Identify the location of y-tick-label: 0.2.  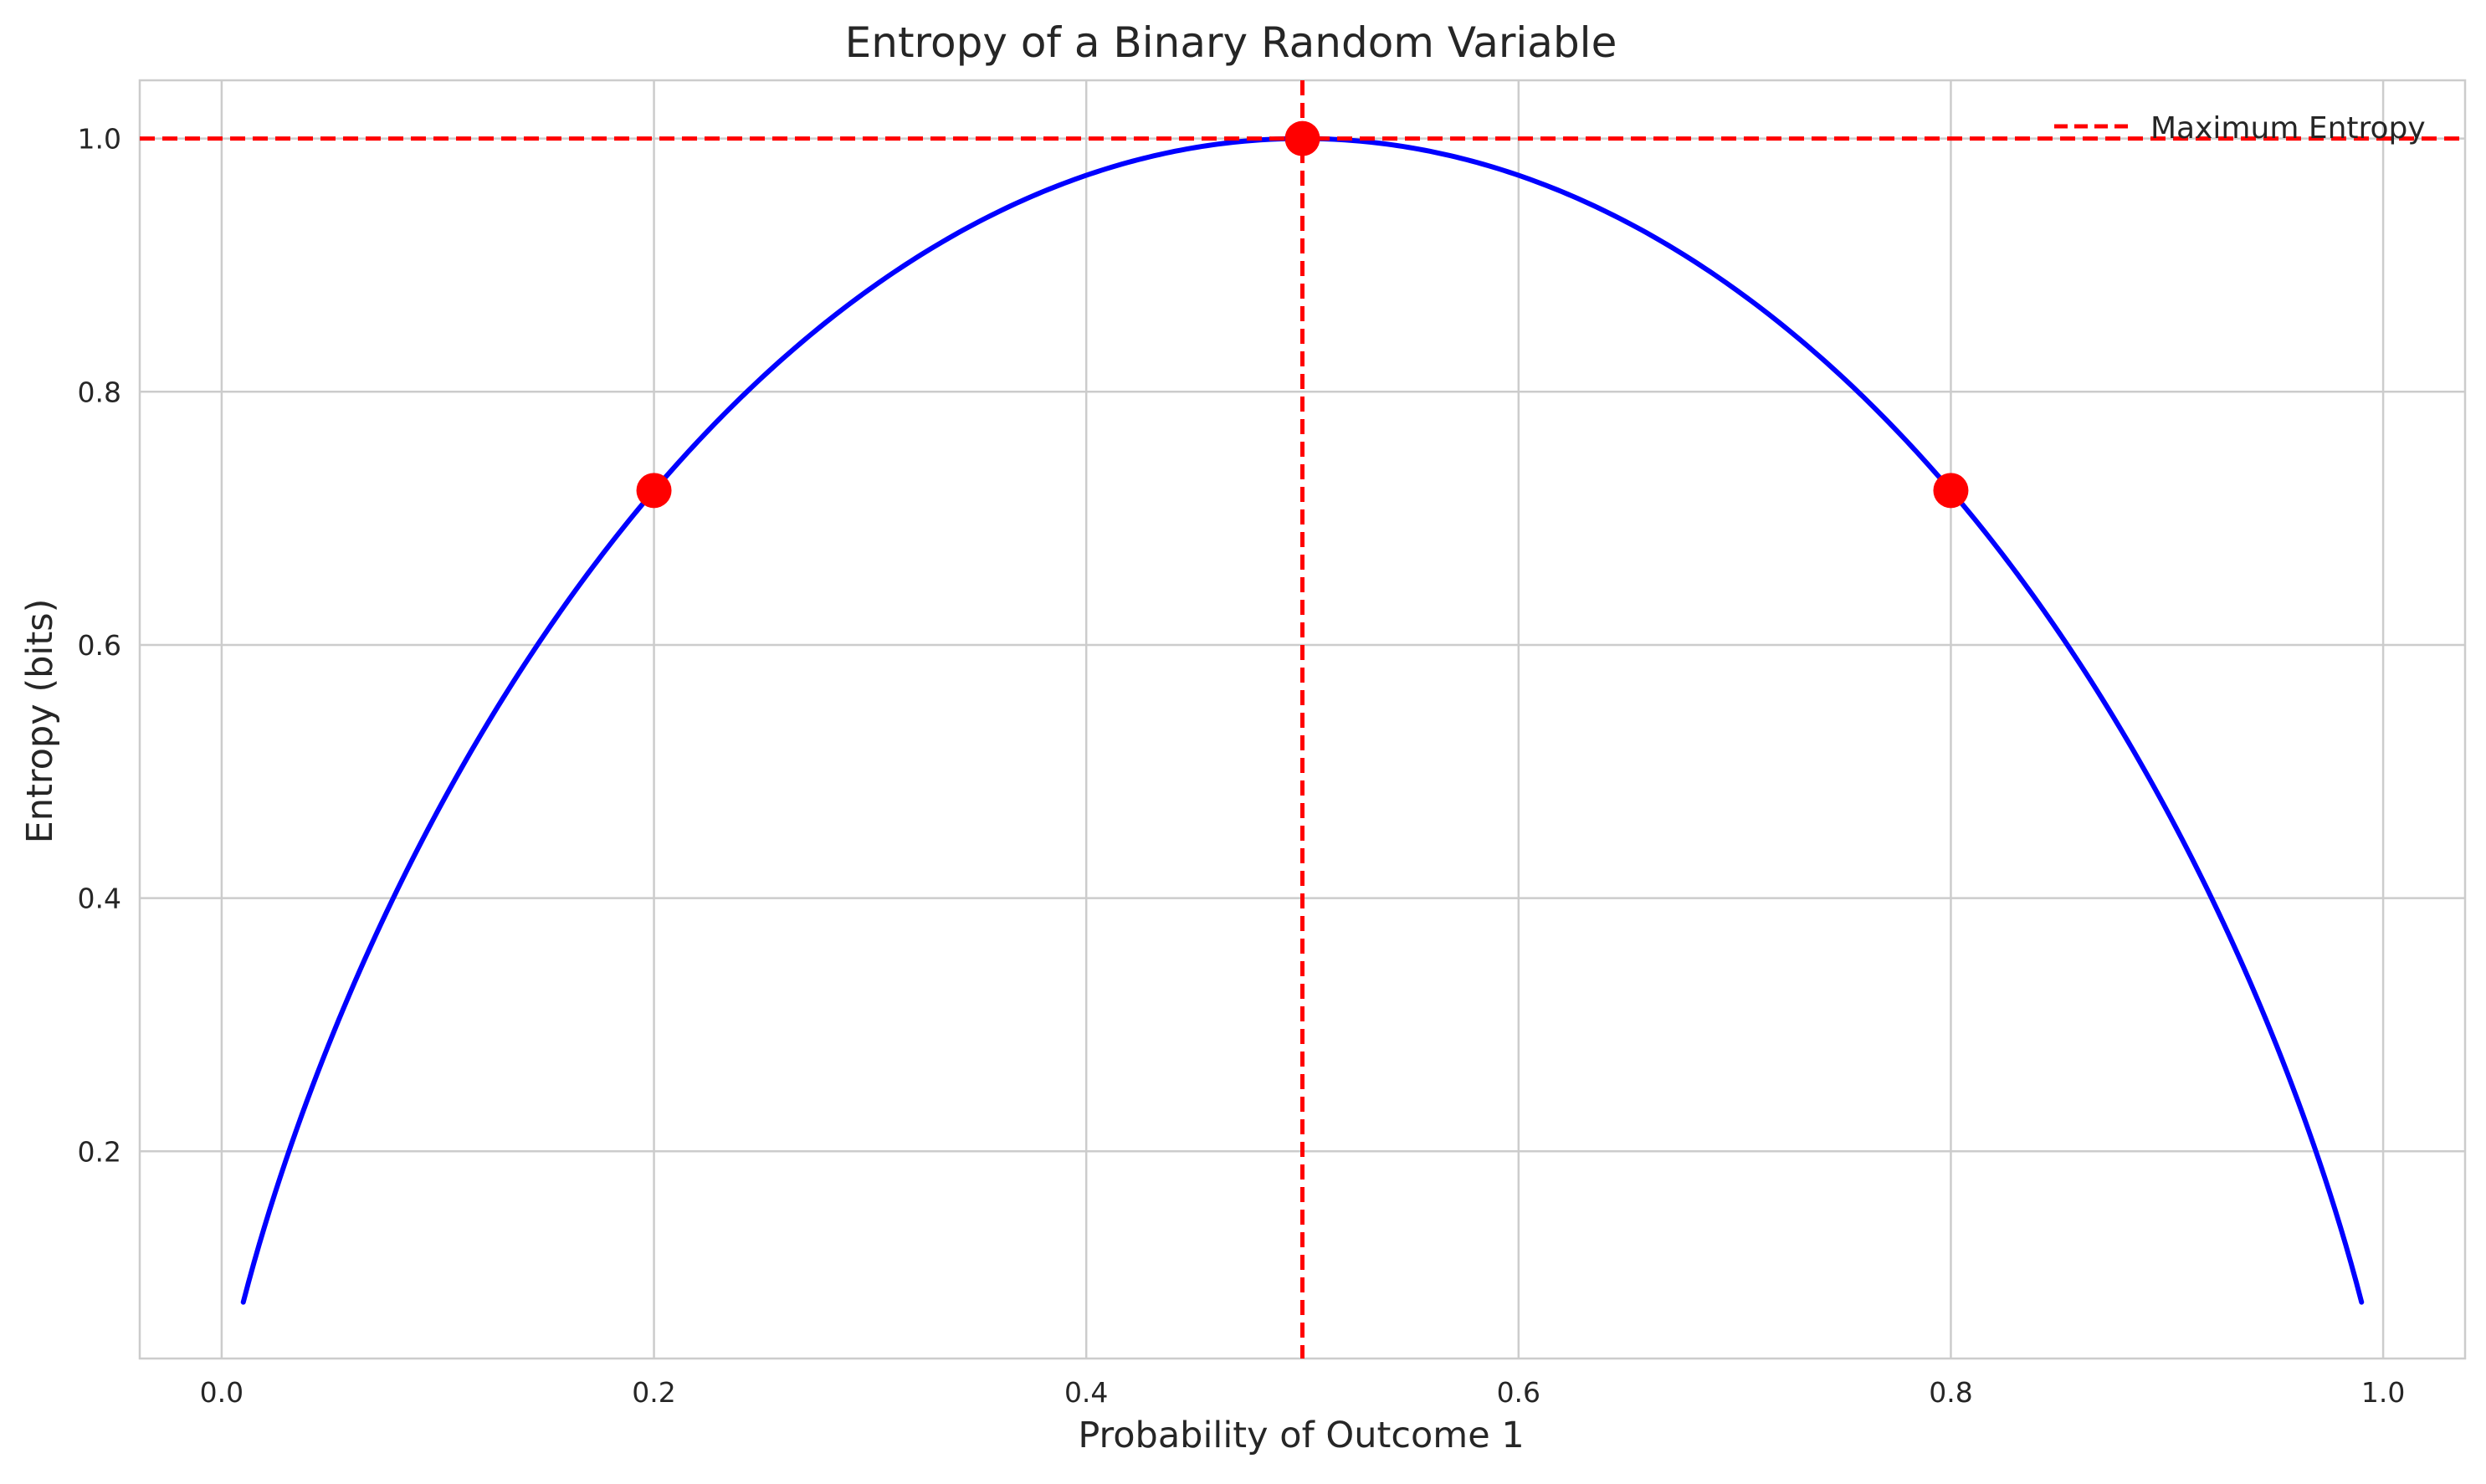
(99, 1151).